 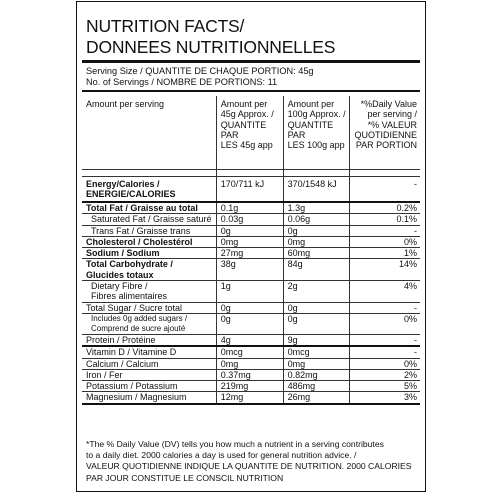 What do you see at coordinates (251, 61) in the screenshot?
I see `title-divider` at bounding box center [251, 61].